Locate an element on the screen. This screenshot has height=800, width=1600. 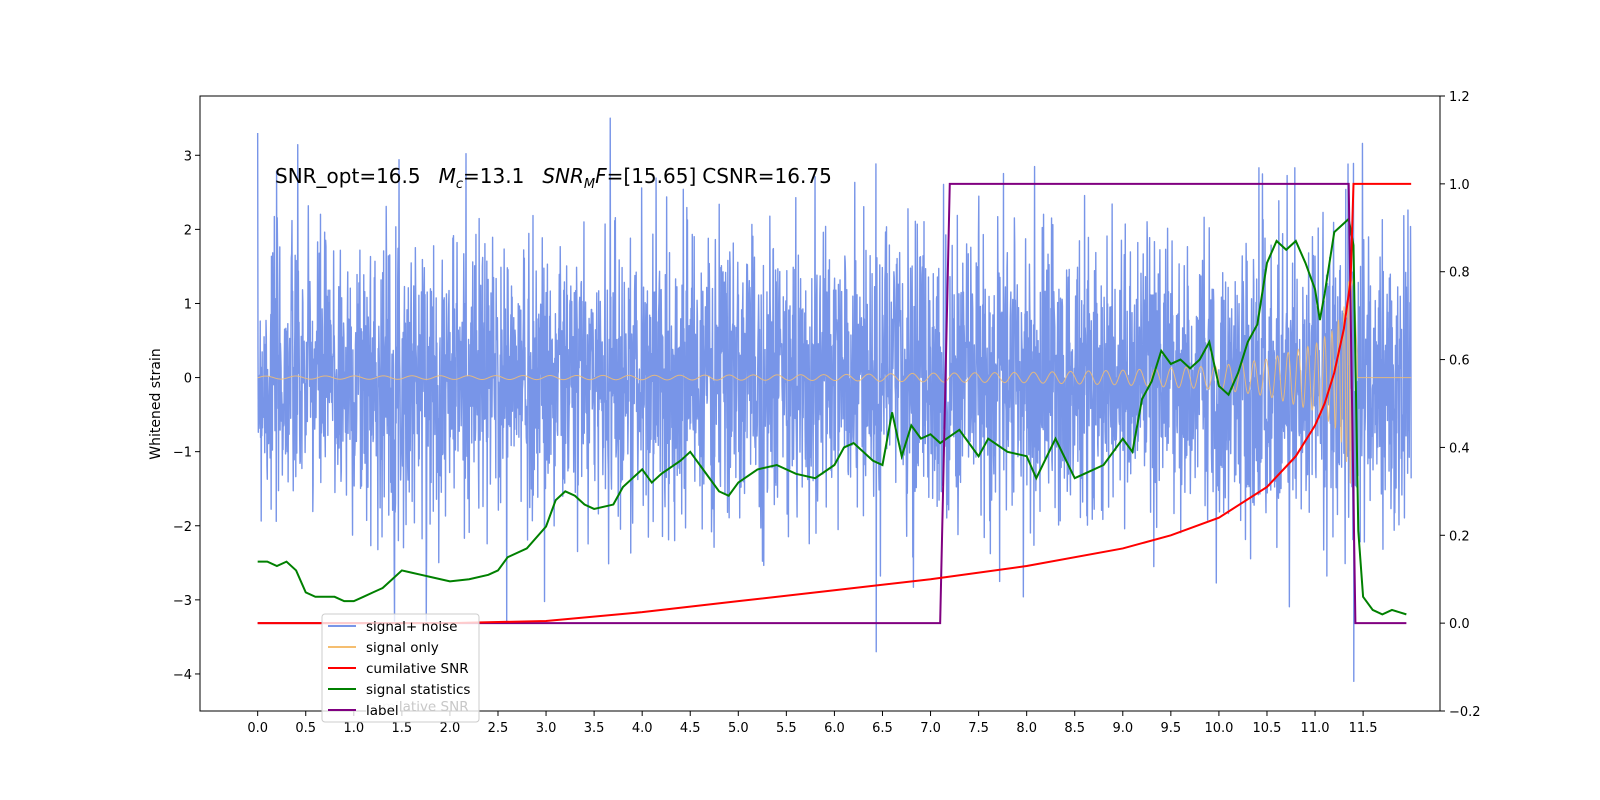
x-tick-label: 2.0 is located at coordinates (450, 728).